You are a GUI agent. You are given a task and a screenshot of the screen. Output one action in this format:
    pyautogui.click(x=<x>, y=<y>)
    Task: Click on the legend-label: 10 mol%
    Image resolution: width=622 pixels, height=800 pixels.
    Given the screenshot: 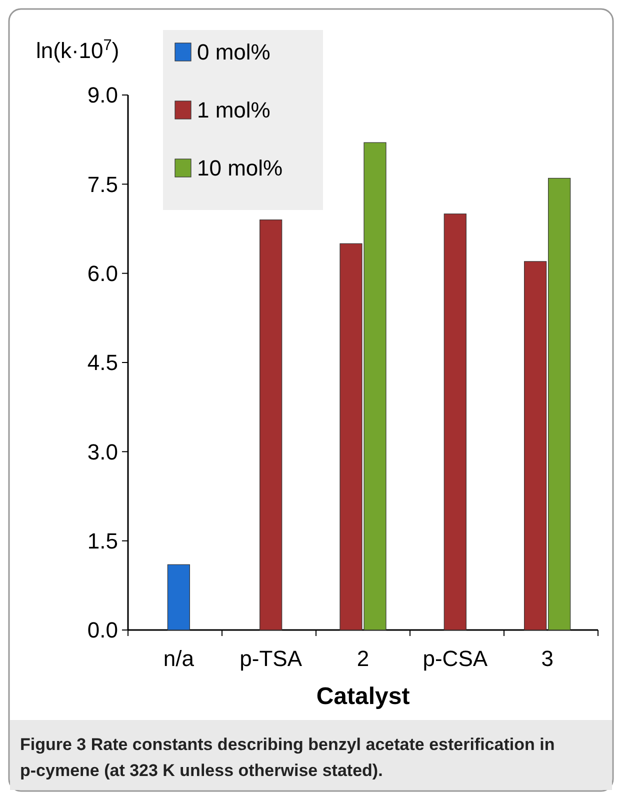 What is the action you would take?
    pyautogui.click(x=240, y=168)
    